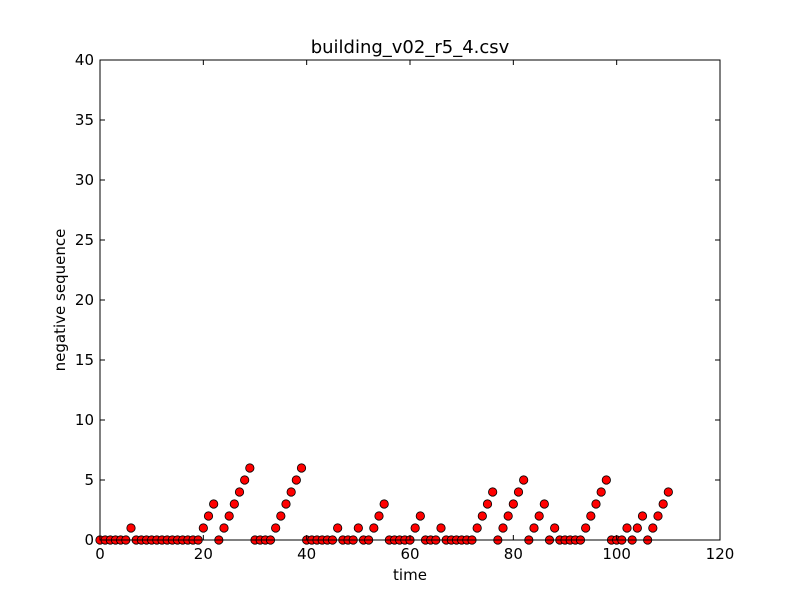  Describe the element at coordinates (84, 360) in the screenshot. I see `y-tick-label: 15` at that location.